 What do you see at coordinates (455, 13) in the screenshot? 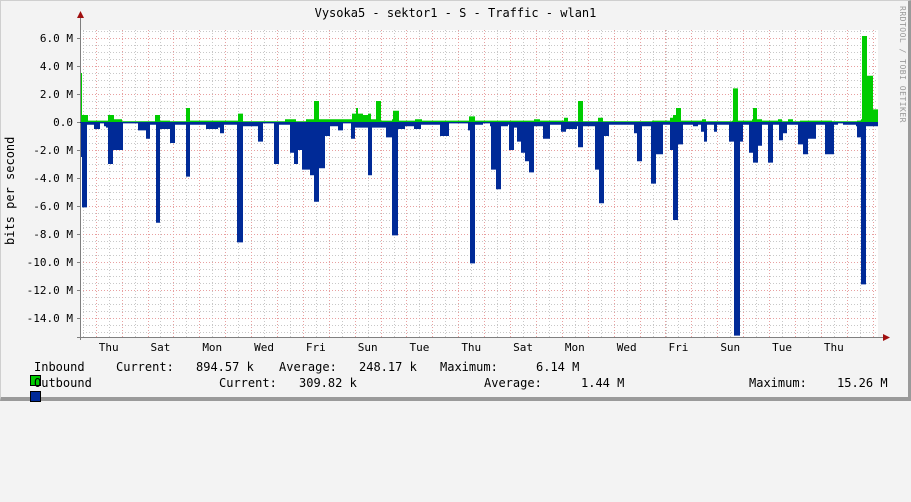
I see `chart-title: Vysoka5 - sektor1 - S - Traffic - wlan1` at bounding box center [455, 13].